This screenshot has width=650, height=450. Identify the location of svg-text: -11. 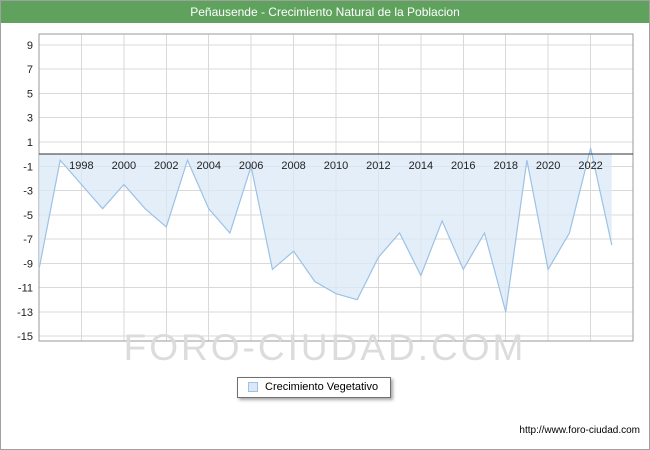
(25, 289).